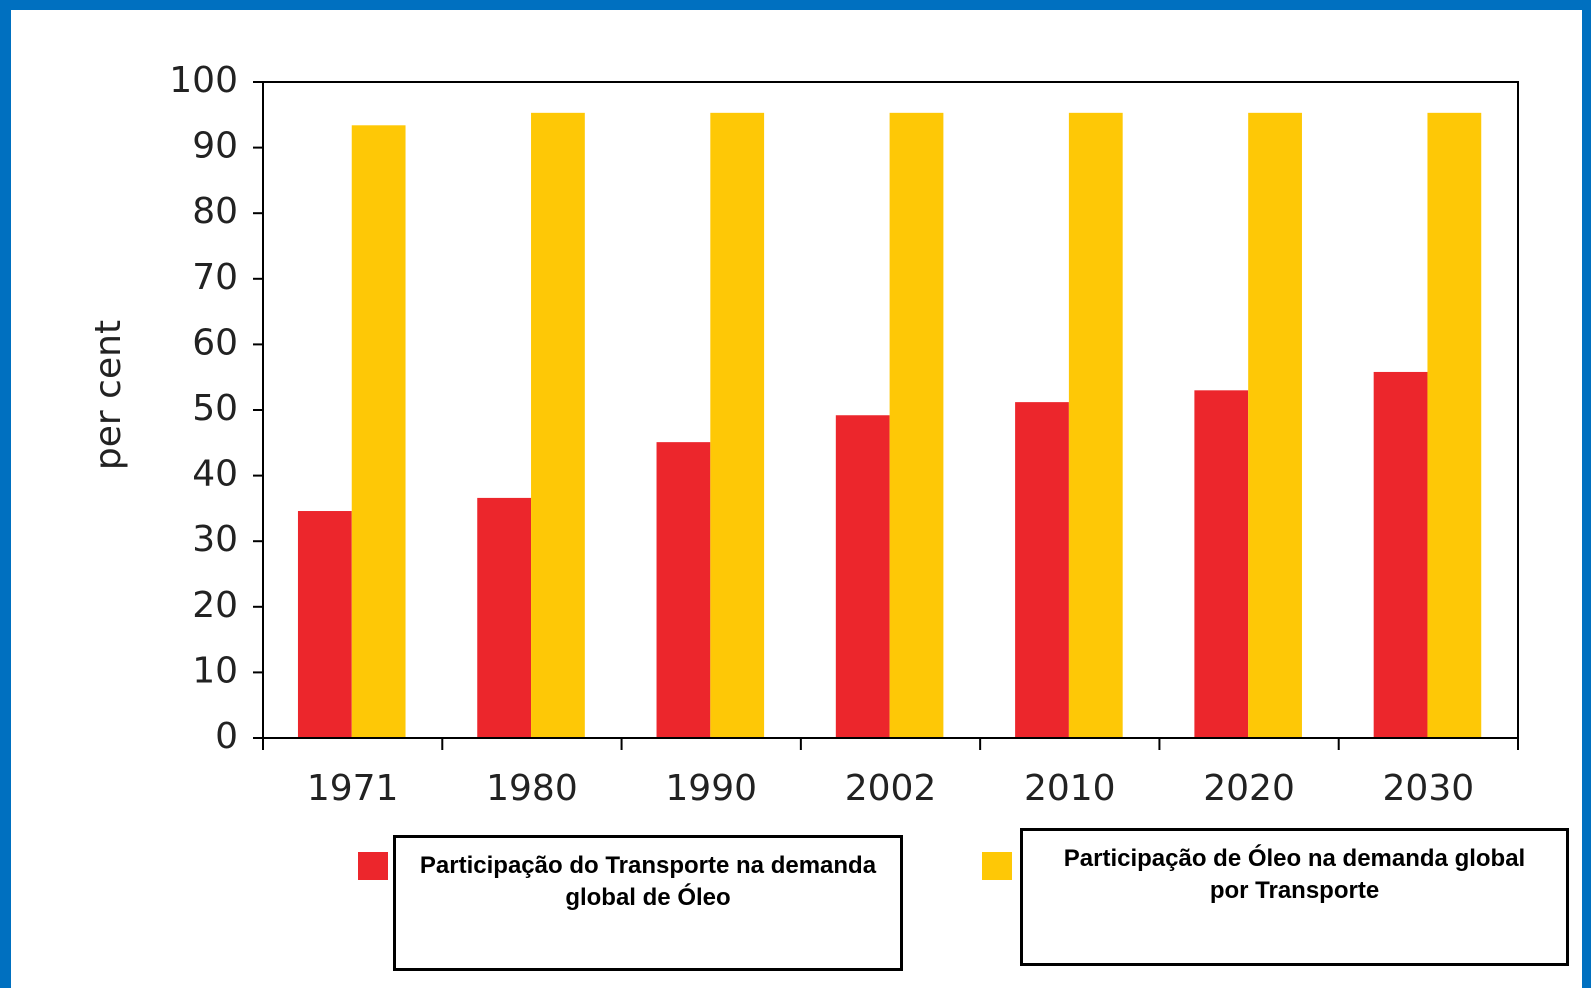  Describe the element at coordinates (203, 80) in the screenshot. I see `y-tick-label: 100` at that location.